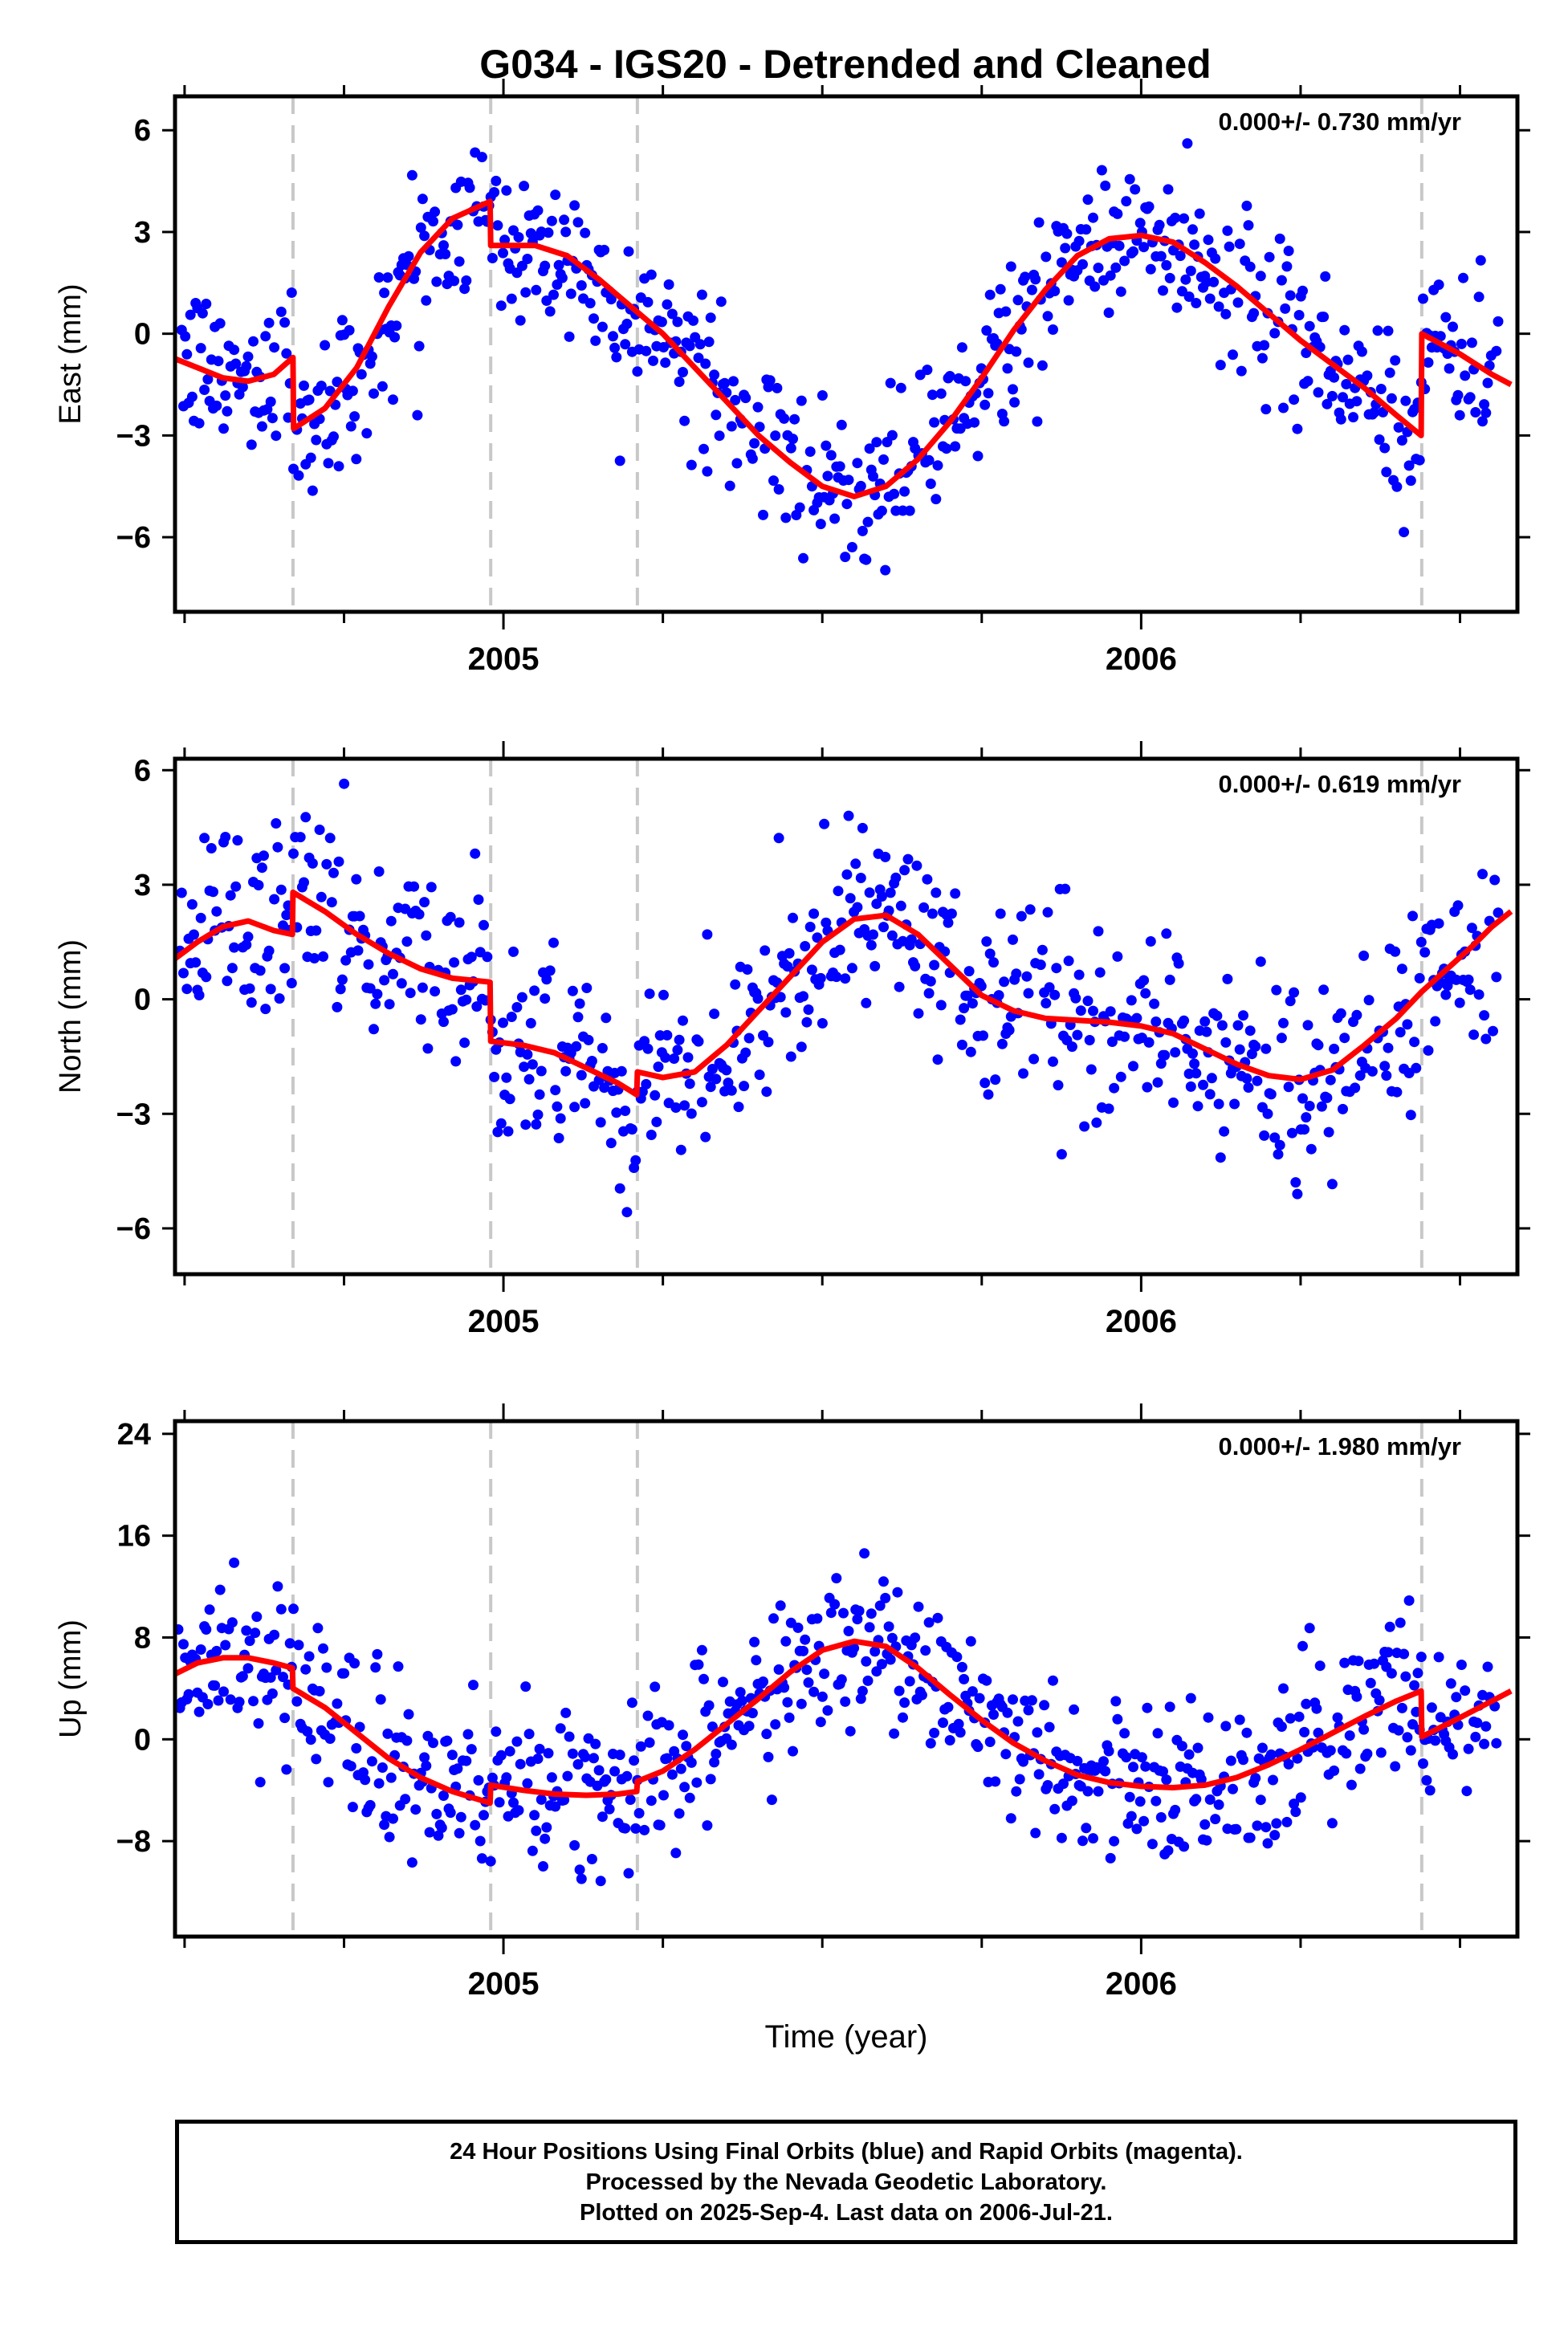  I want to click on up-ytick-label: 8, so click(142, 1638).